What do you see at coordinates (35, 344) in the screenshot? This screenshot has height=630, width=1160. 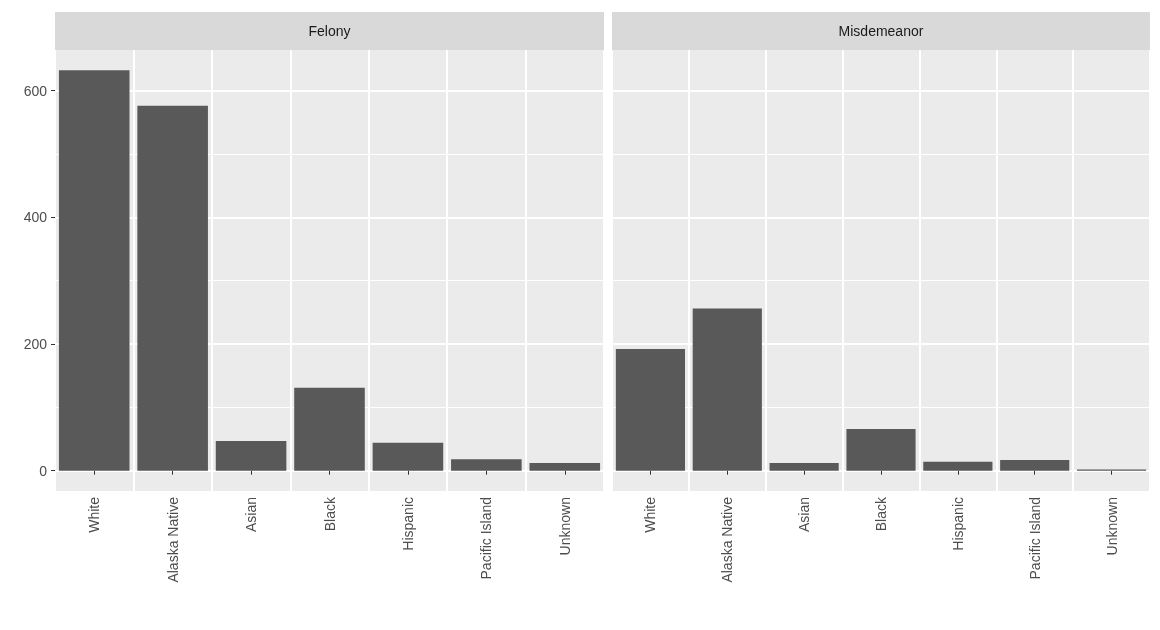 I see `y-tick-label: 200` at bounding box center [35, 344].